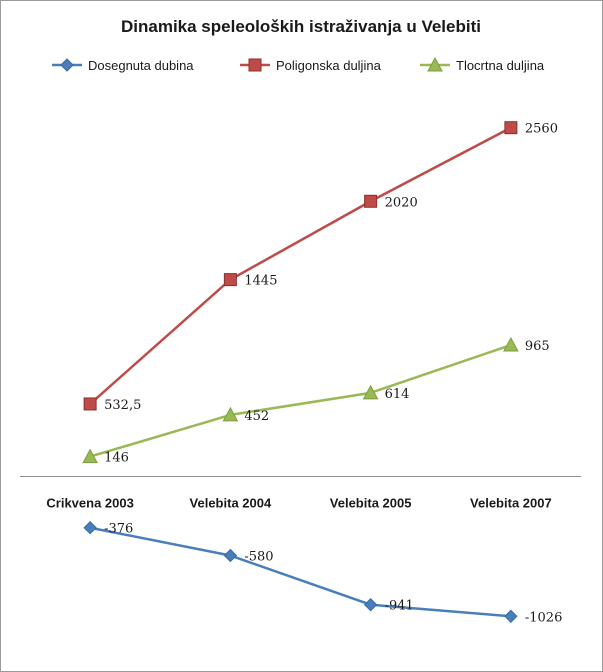 The height and width of the screenshot is (672, 603). Describe the element at coordinates (122, 405) in the screenshot. I see `data-label: 532,5` at that location.